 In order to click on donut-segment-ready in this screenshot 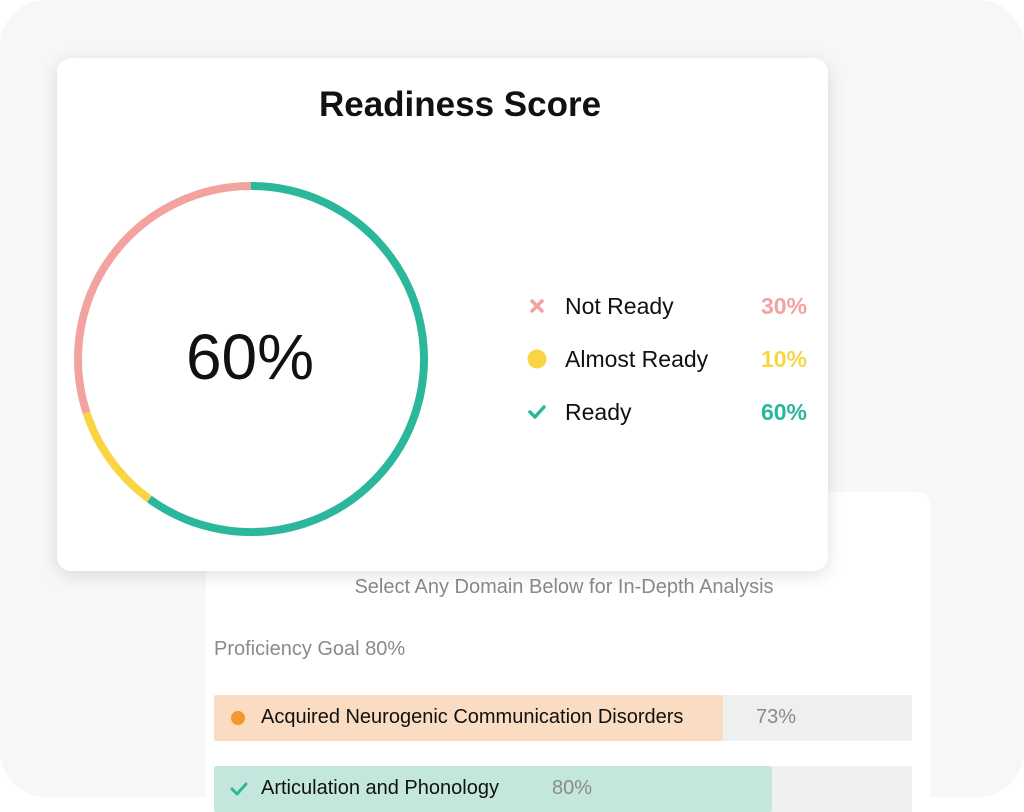, I will do `click(287, 359)`.